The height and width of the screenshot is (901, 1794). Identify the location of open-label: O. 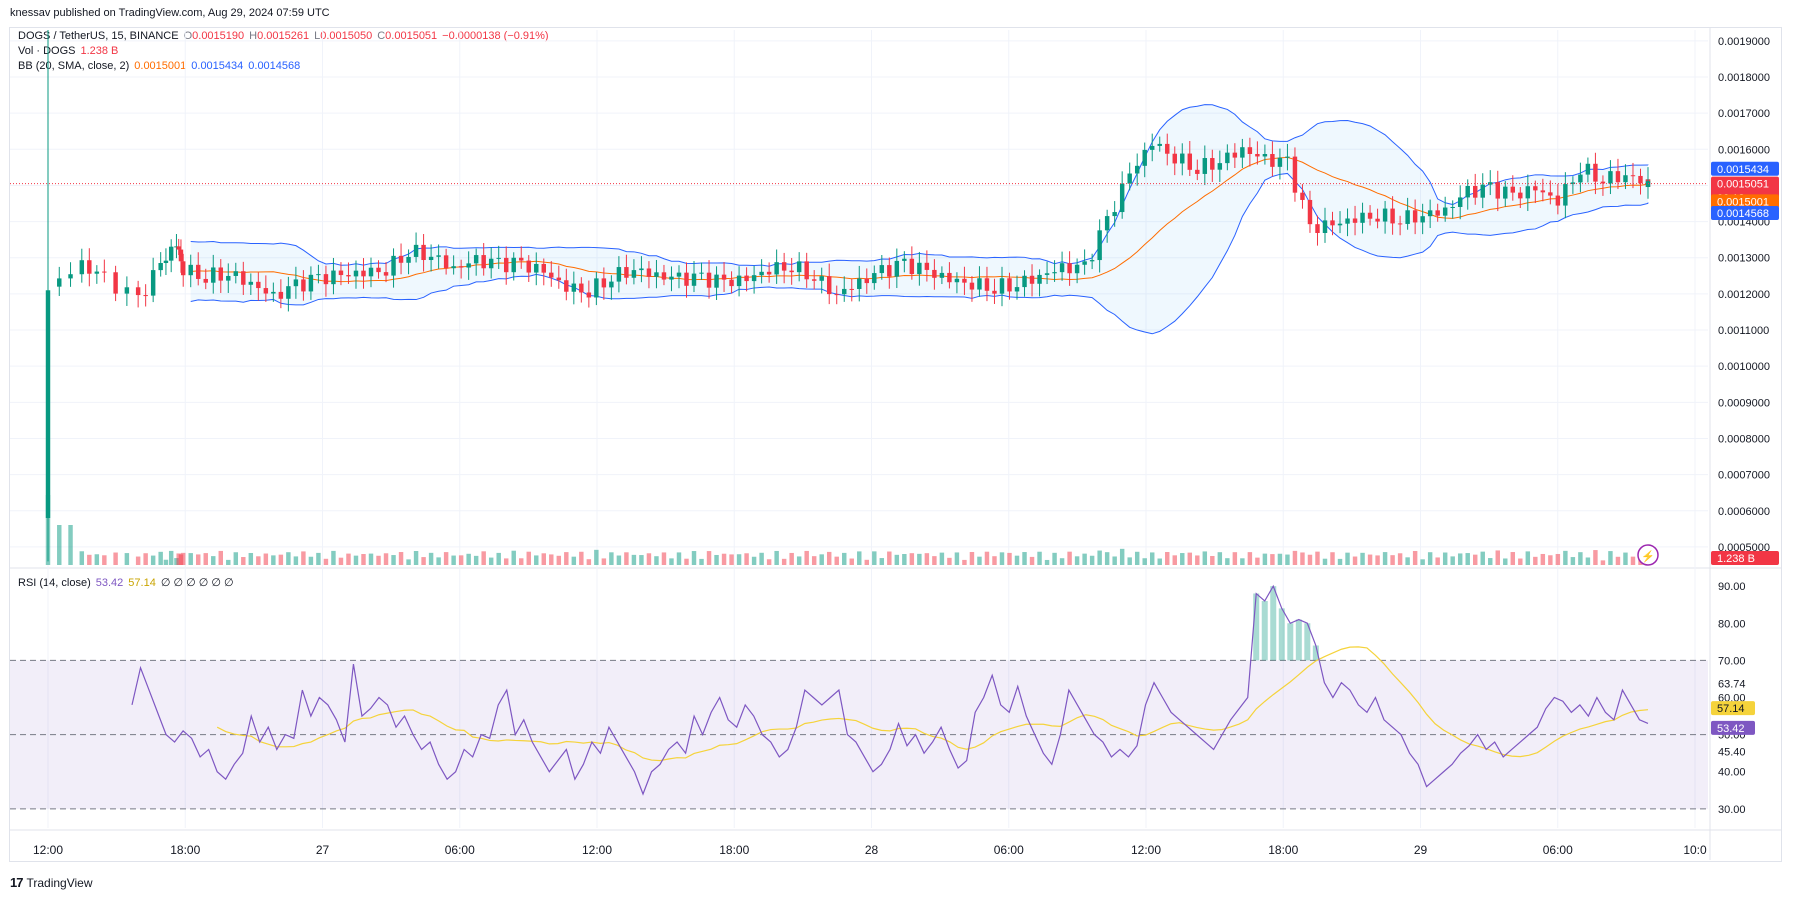
(188, 36).